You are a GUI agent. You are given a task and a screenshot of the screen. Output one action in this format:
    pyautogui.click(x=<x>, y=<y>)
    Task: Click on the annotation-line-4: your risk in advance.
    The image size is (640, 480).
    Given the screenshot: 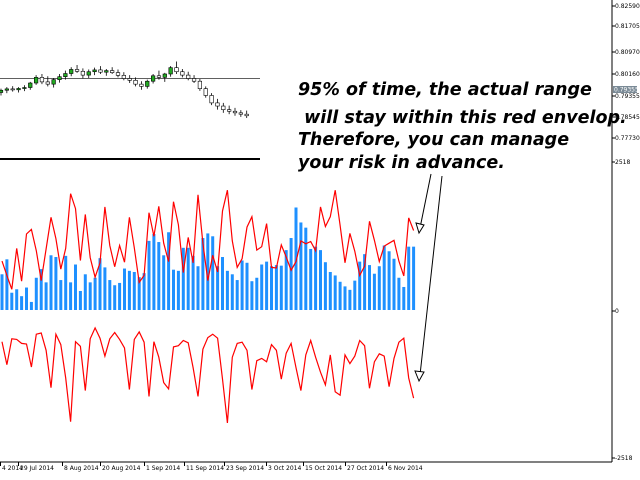 What is the action you would take?
    pyautogui.click(x=401, y=163)
    